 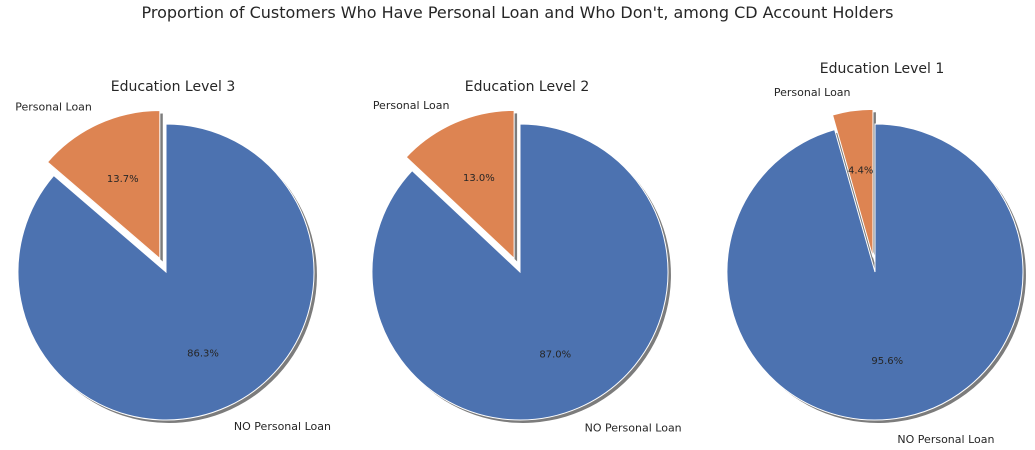 What do you see at coordinates (860, 170) in the screenshot?
I see `pie-value-label: 4.4%` at bounding box center [860, 170].